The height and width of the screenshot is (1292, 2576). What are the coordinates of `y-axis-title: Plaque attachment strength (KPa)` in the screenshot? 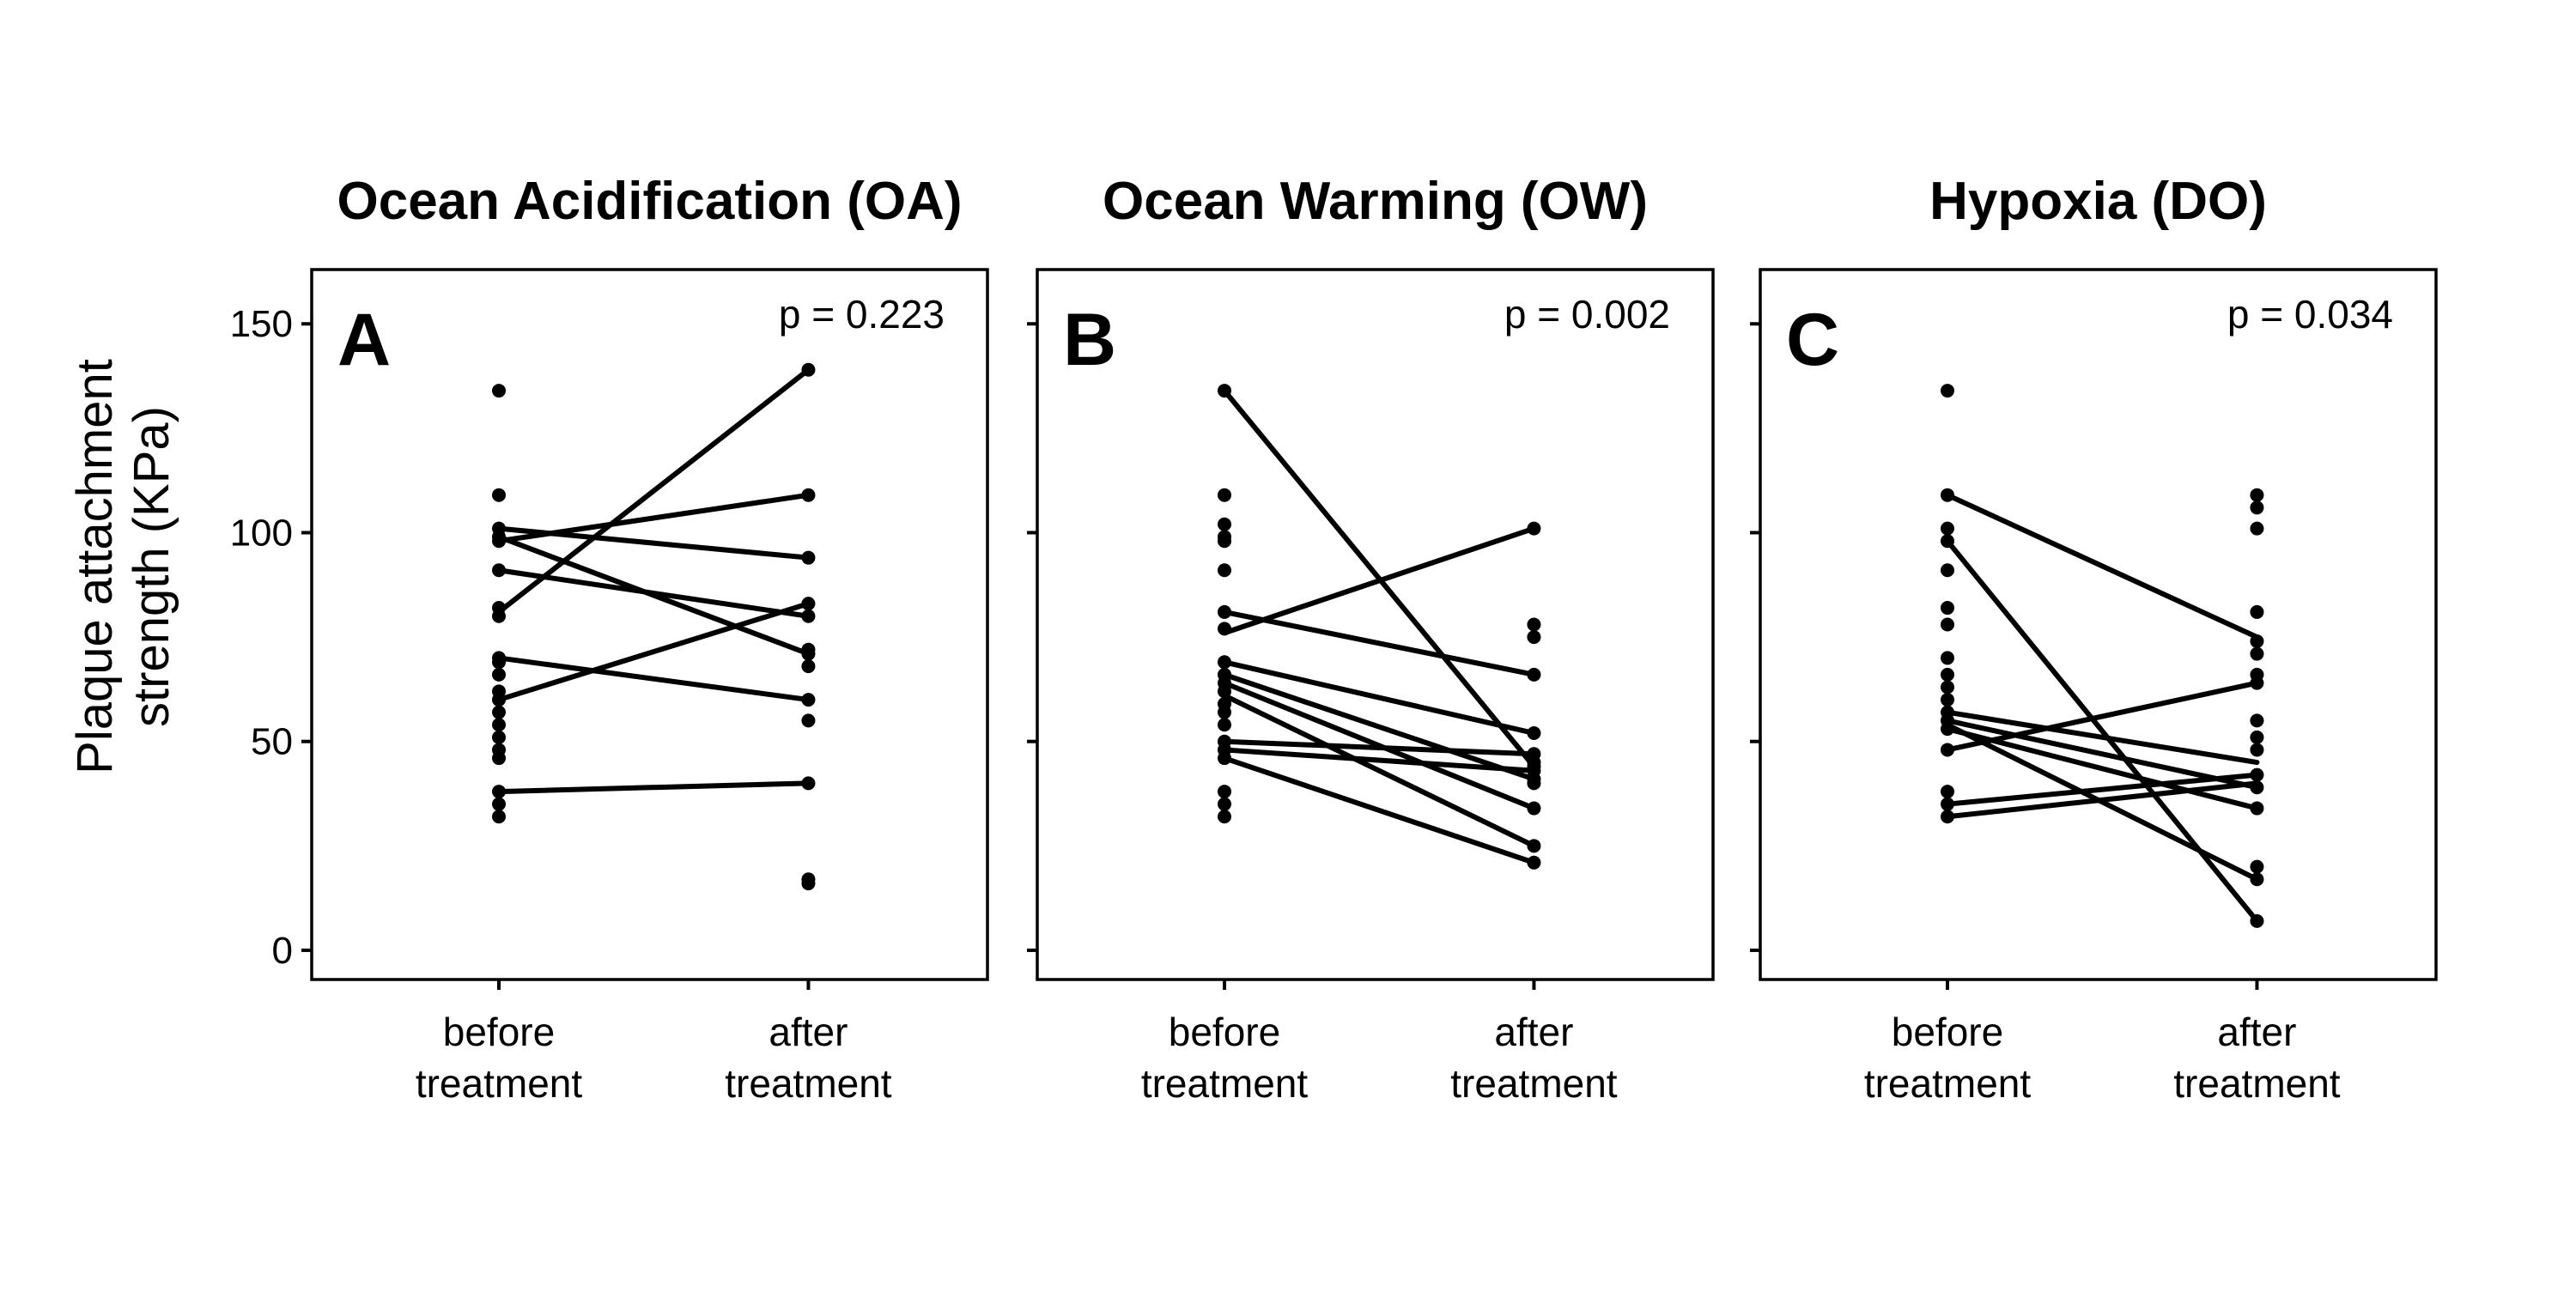 It's located at (123, 566).